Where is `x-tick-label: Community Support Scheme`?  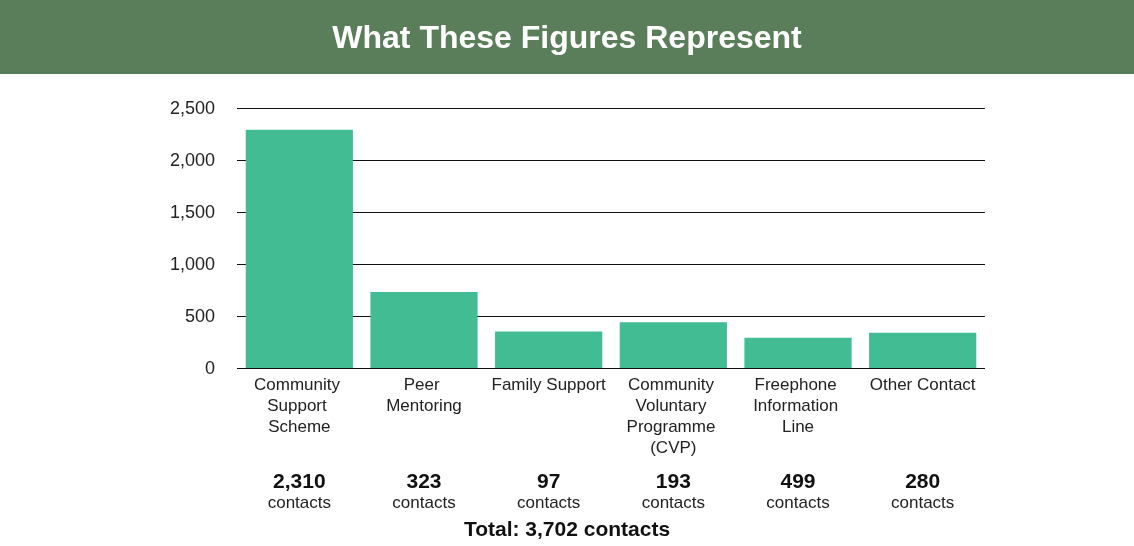
x-tick-label: Community Support Scheme is located at coordinates (299, 405).